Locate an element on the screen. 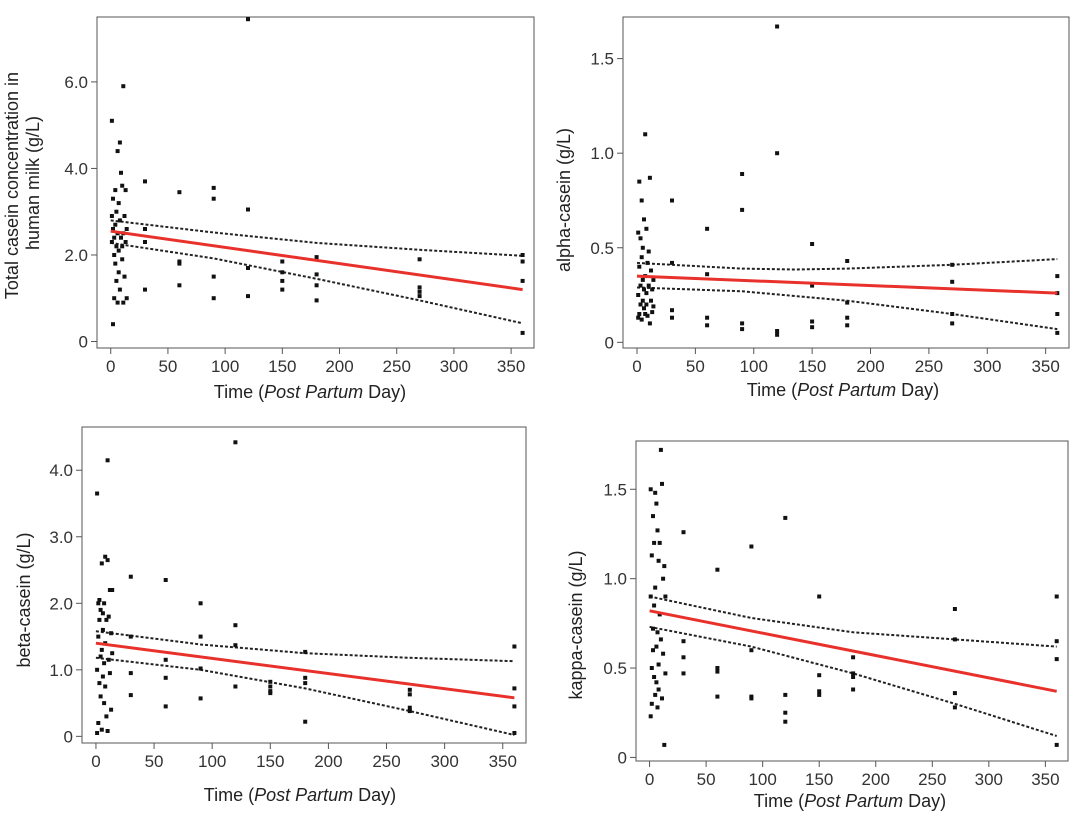  y-axis-title: beta-casein (g/L) is located at coordinates (24, 599).